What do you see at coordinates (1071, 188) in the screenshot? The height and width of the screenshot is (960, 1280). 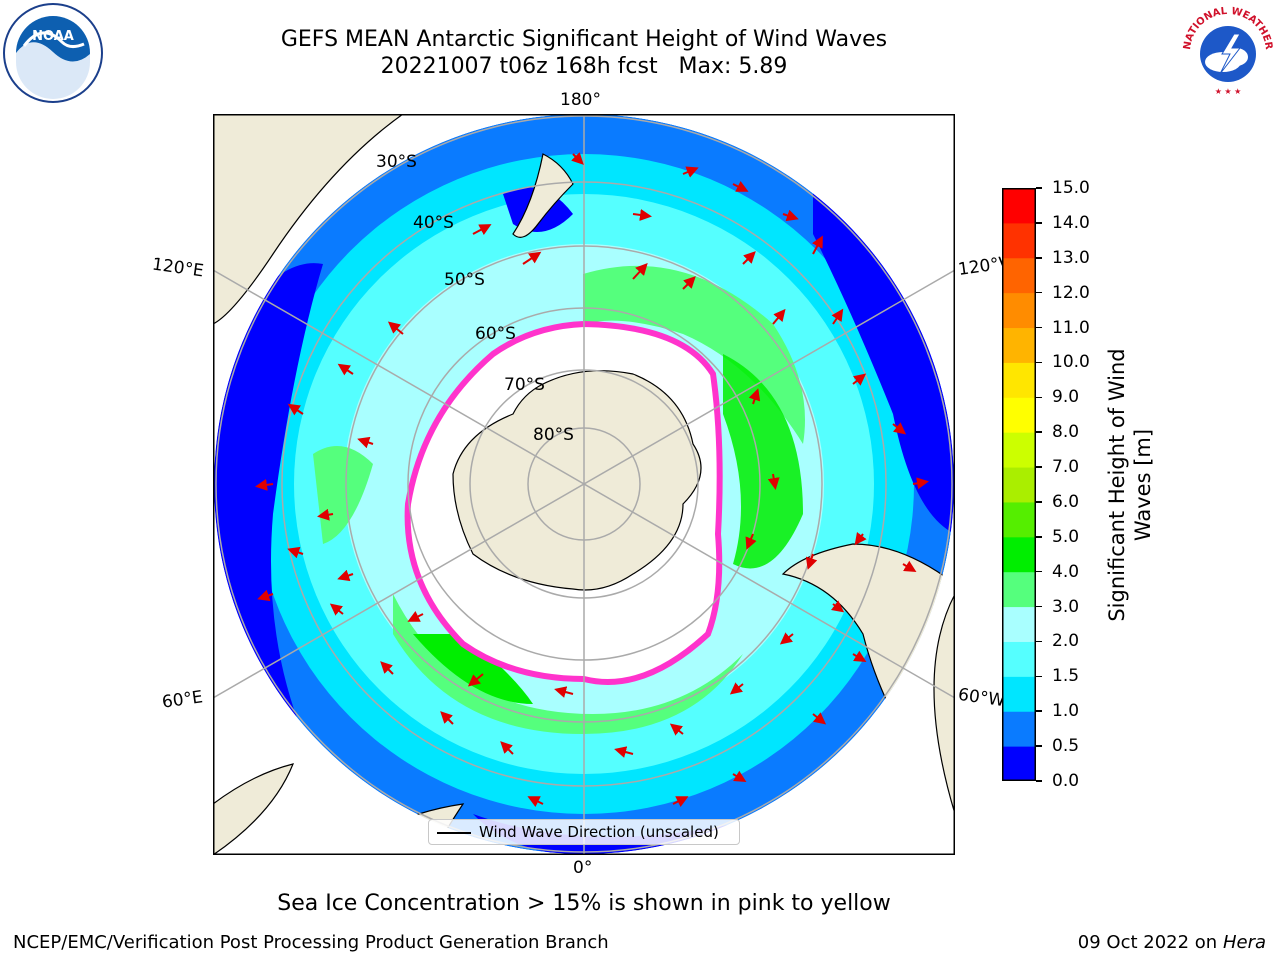 I see `colorbar-tick-label: 15.0` at bounding box center [1071, 188].